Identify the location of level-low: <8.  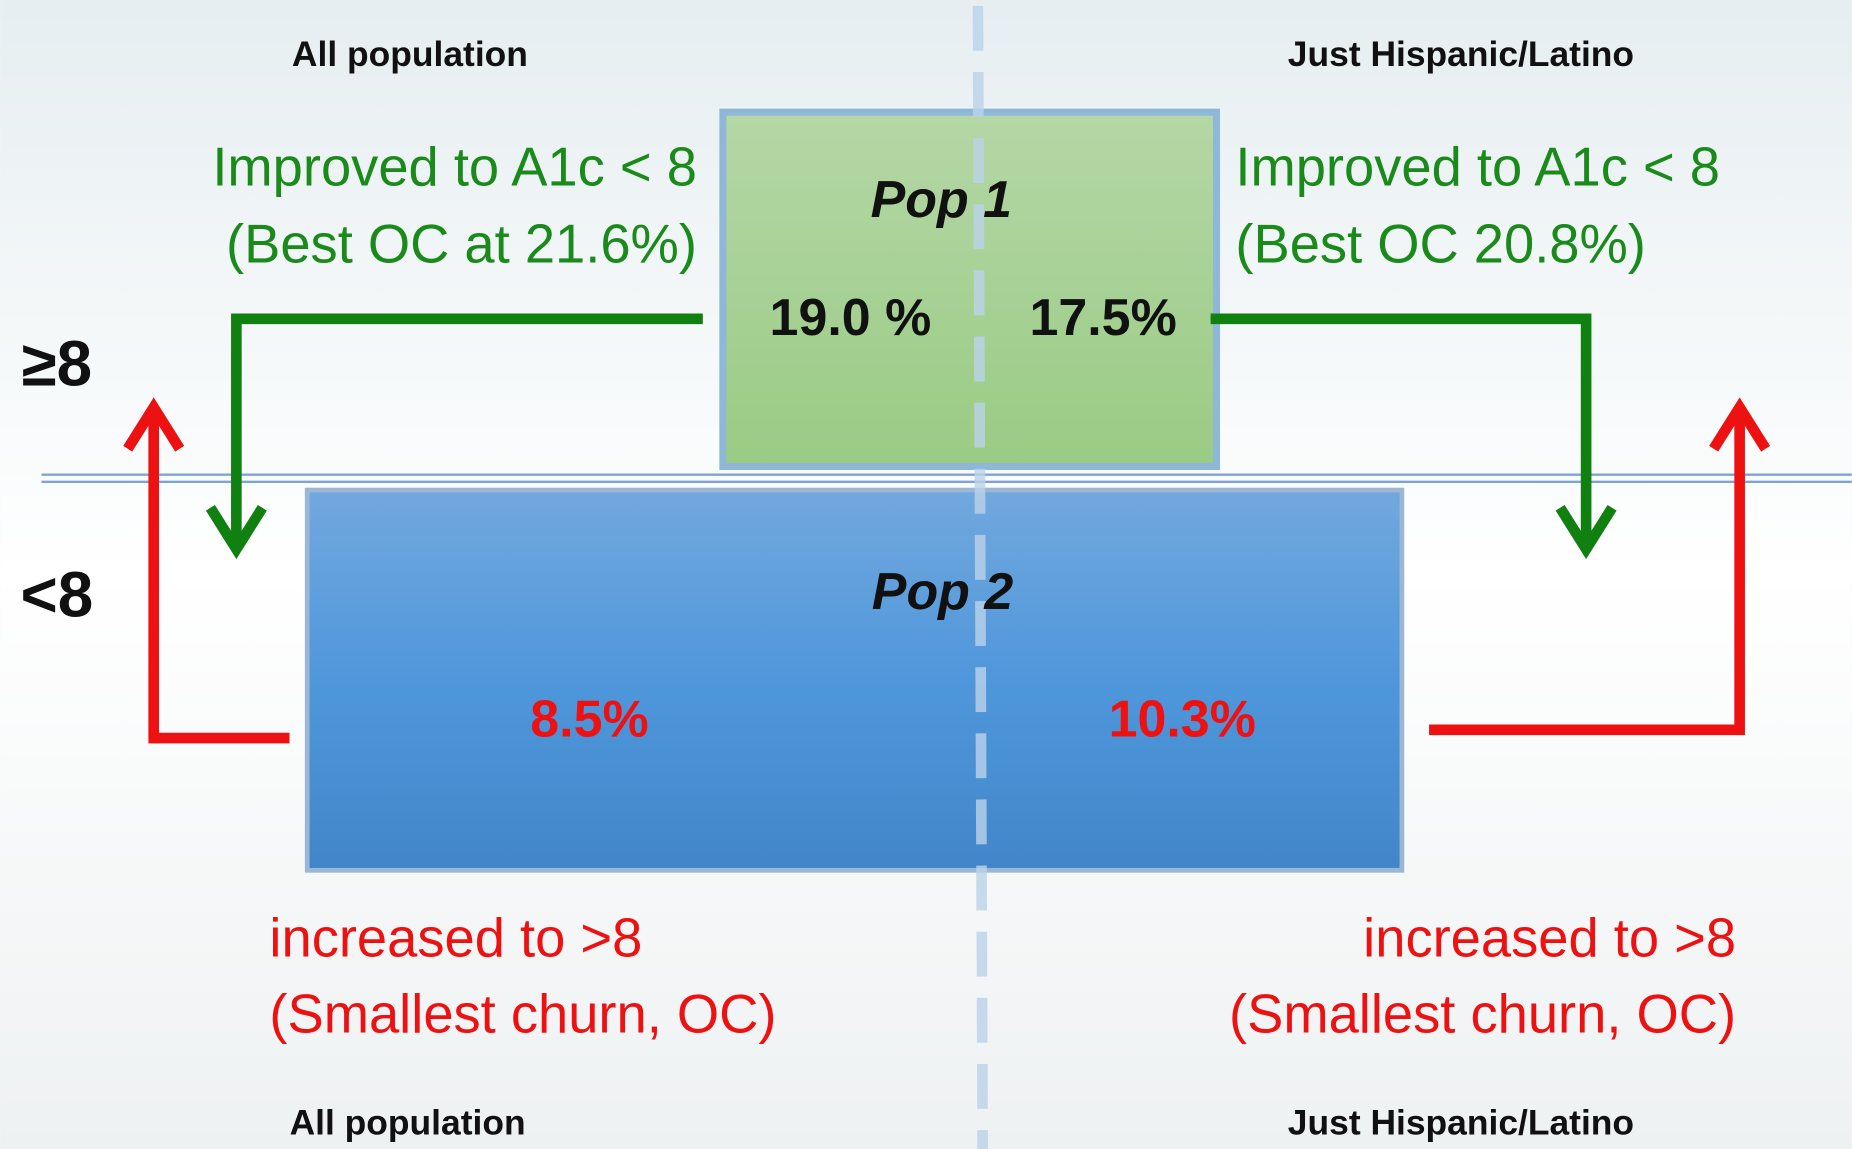
(57, 595).